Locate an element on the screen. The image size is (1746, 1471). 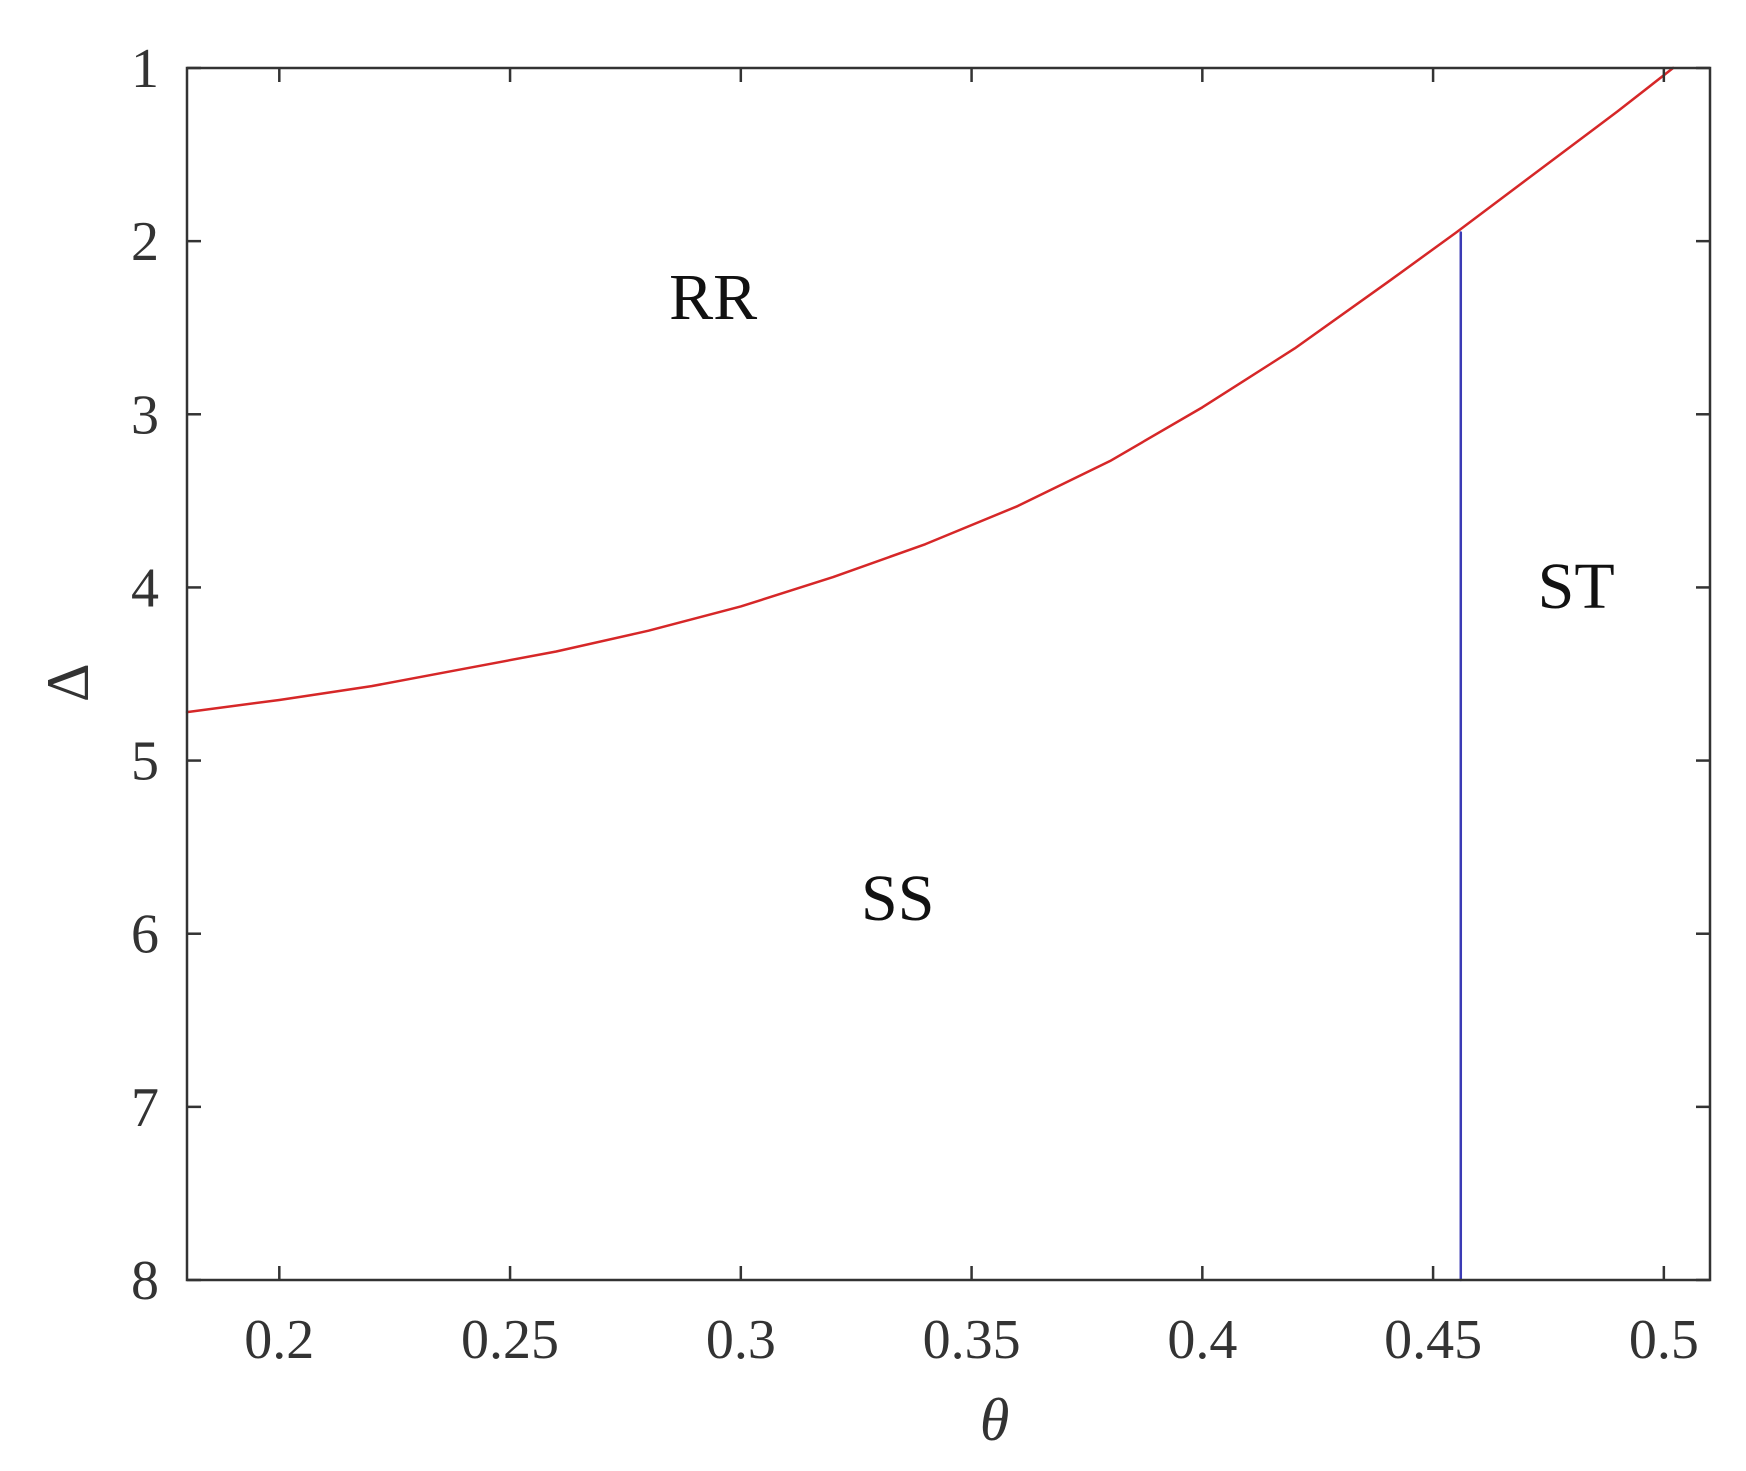
x-tick-label: 0.4 is located at coordinates (1202, 1340).